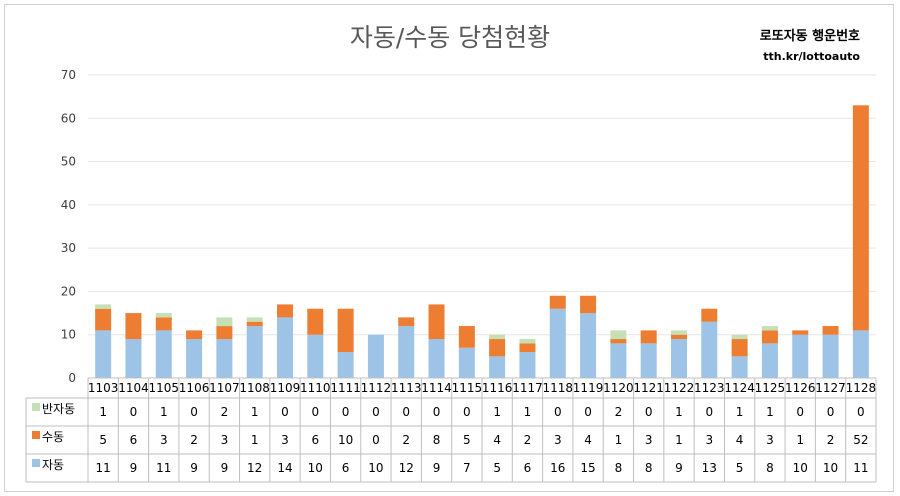  Describe the element at coordinates (770, 388) in the screenshot. I see `x-tick-label: 1125` at that location.